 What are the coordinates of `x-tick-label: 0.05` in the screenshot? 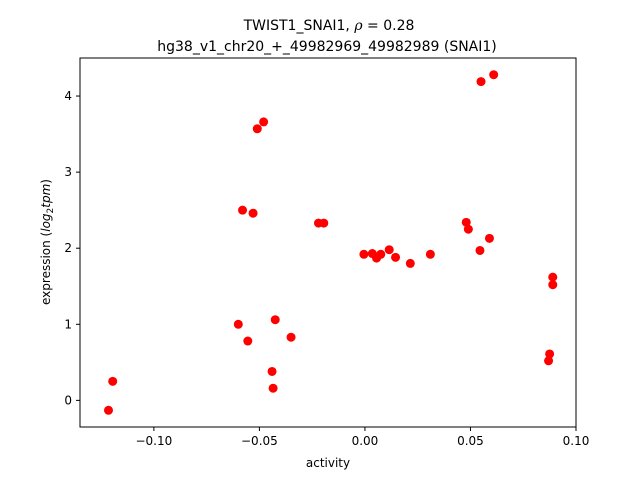 It's located at (470, 441).